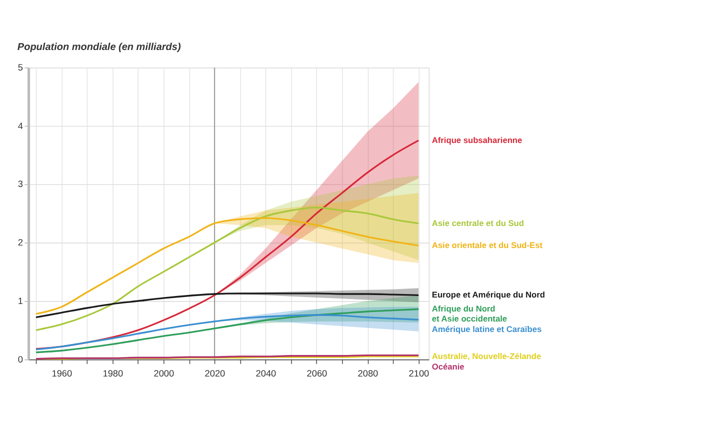 This screenshot has width=704, height=446. I want to click on y-tick-label: 4, so click(20, 125).